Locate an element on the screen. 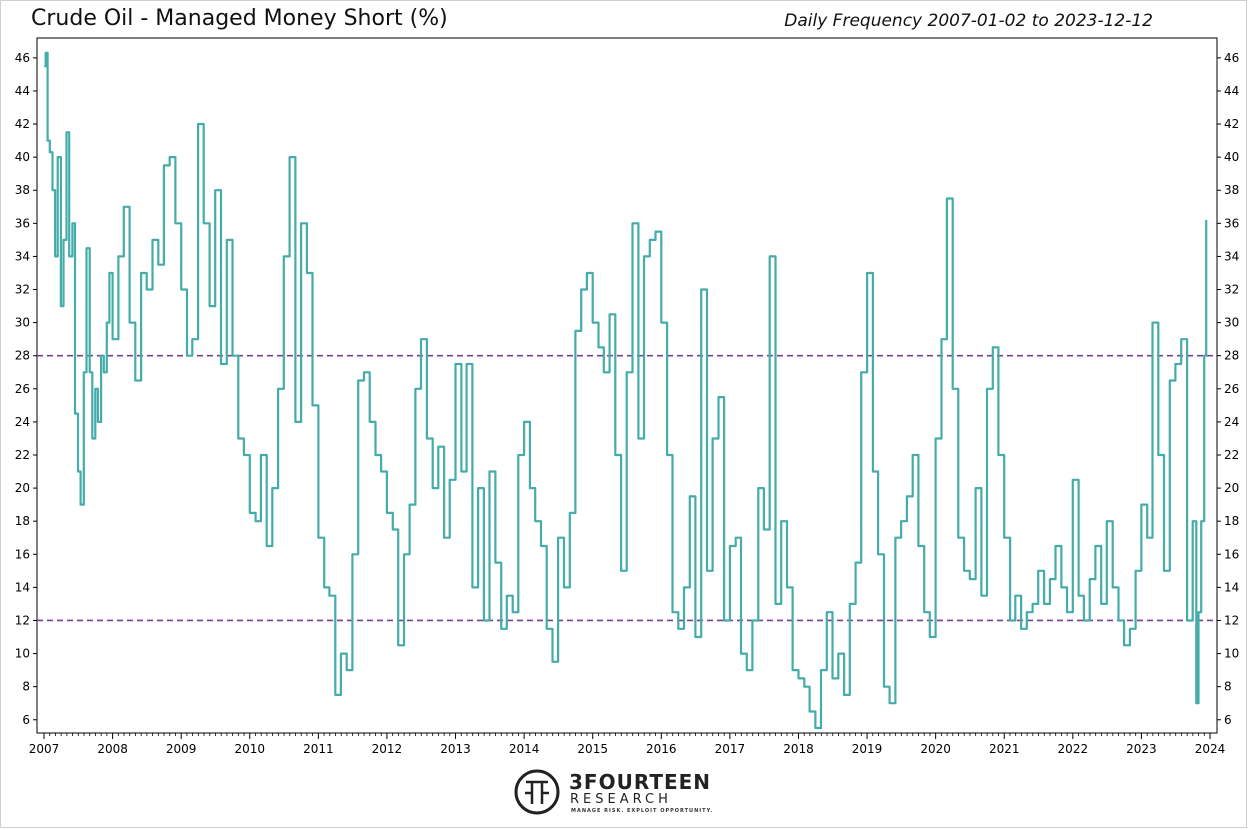 The height and width of the screenshot is (830, 1249). x-tick-label-2011: 2011 is located at coordinates (318, 749).